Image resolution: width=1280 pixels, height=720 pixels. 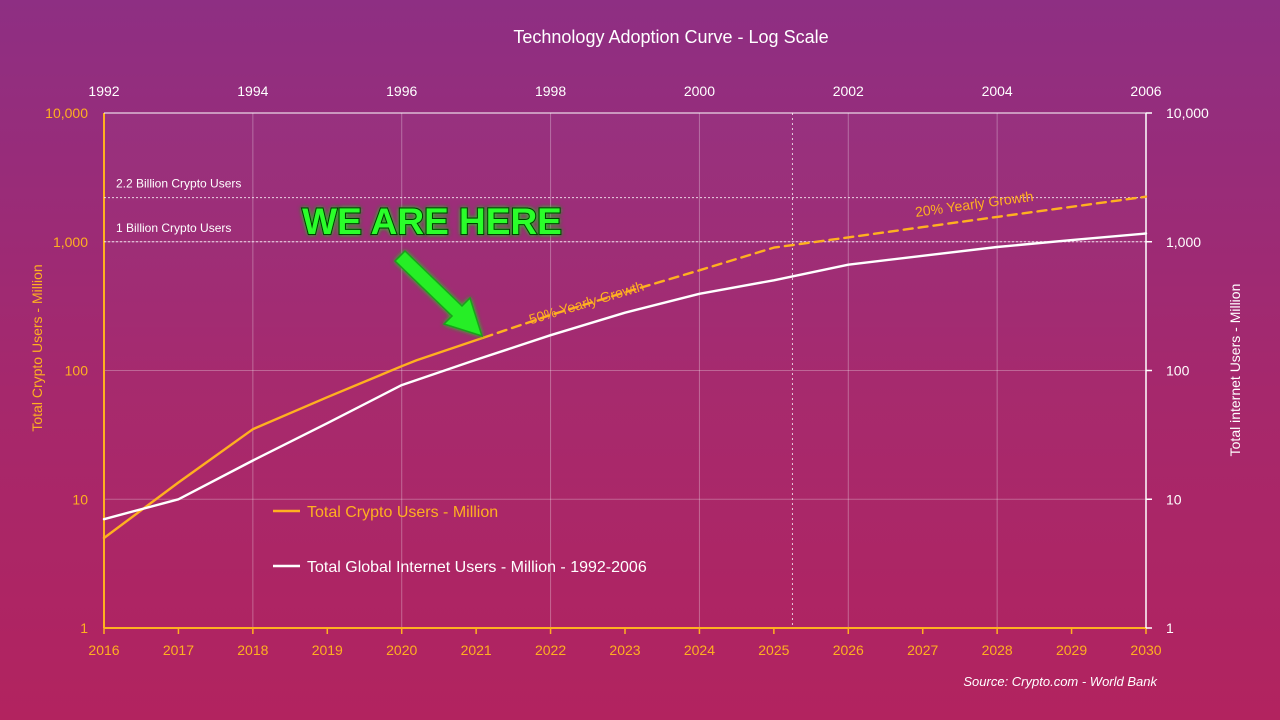 I want to click on y-right-tick-label: 1, so click(x=1170, y=628).